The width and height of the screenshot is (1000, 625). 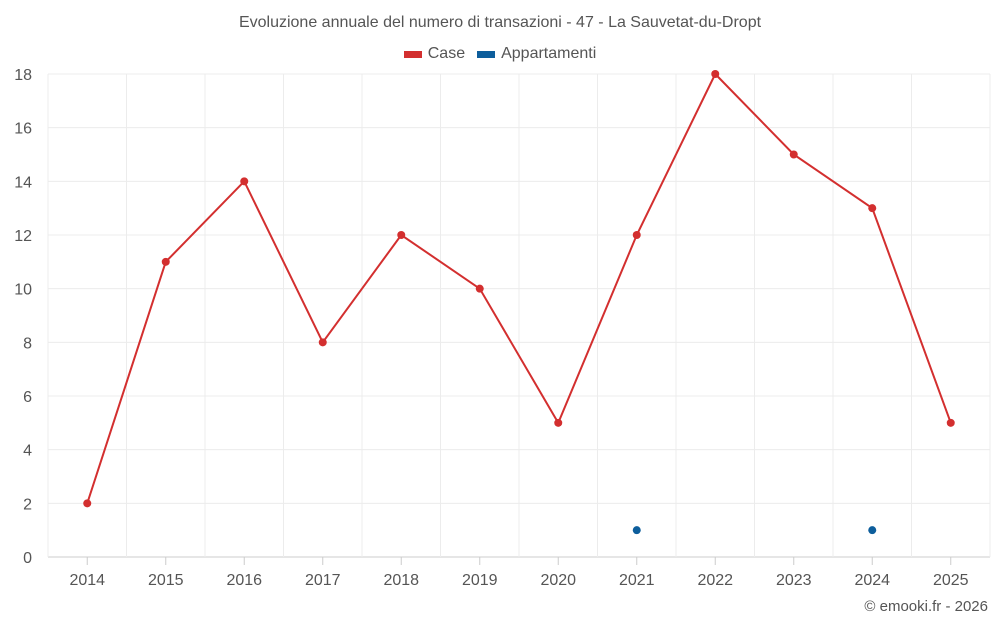 What do you see at coordinates (23, 75) in the screenshot?
I see `y-tick-label: 18` at bounding box center [23, 75].